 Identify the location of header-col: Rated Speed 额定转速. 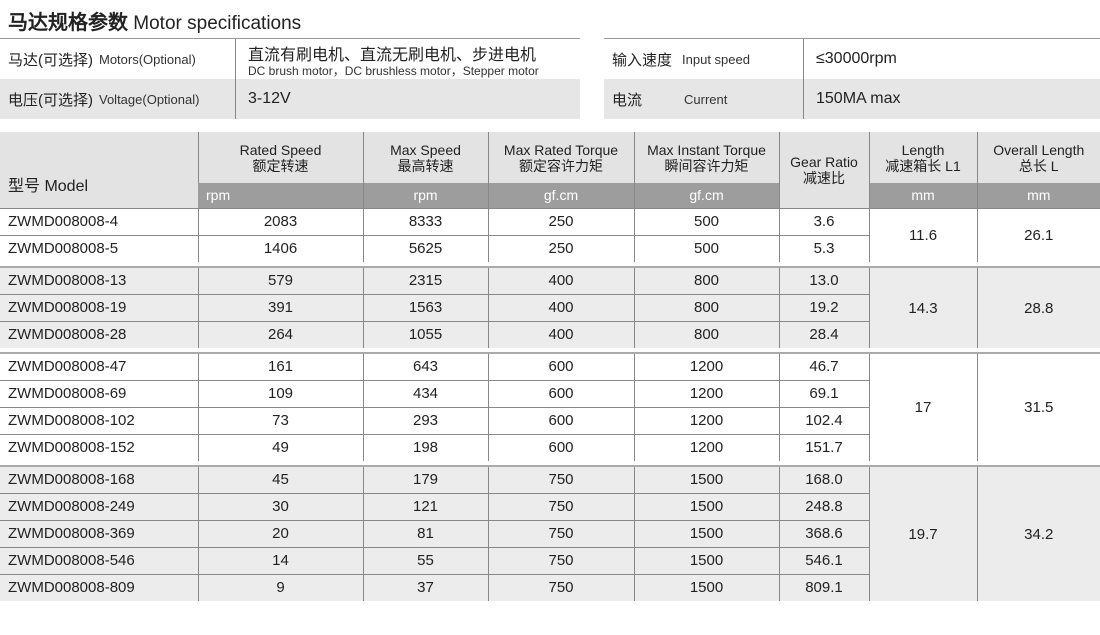
(280, 157).